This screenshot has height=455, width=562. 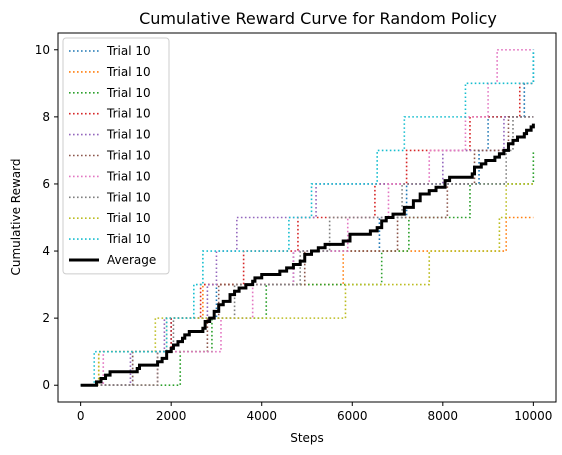 I want to click on x-axis-ticks: 0 2000 4000 6000 8000 10000, so click(x=314, y=412).